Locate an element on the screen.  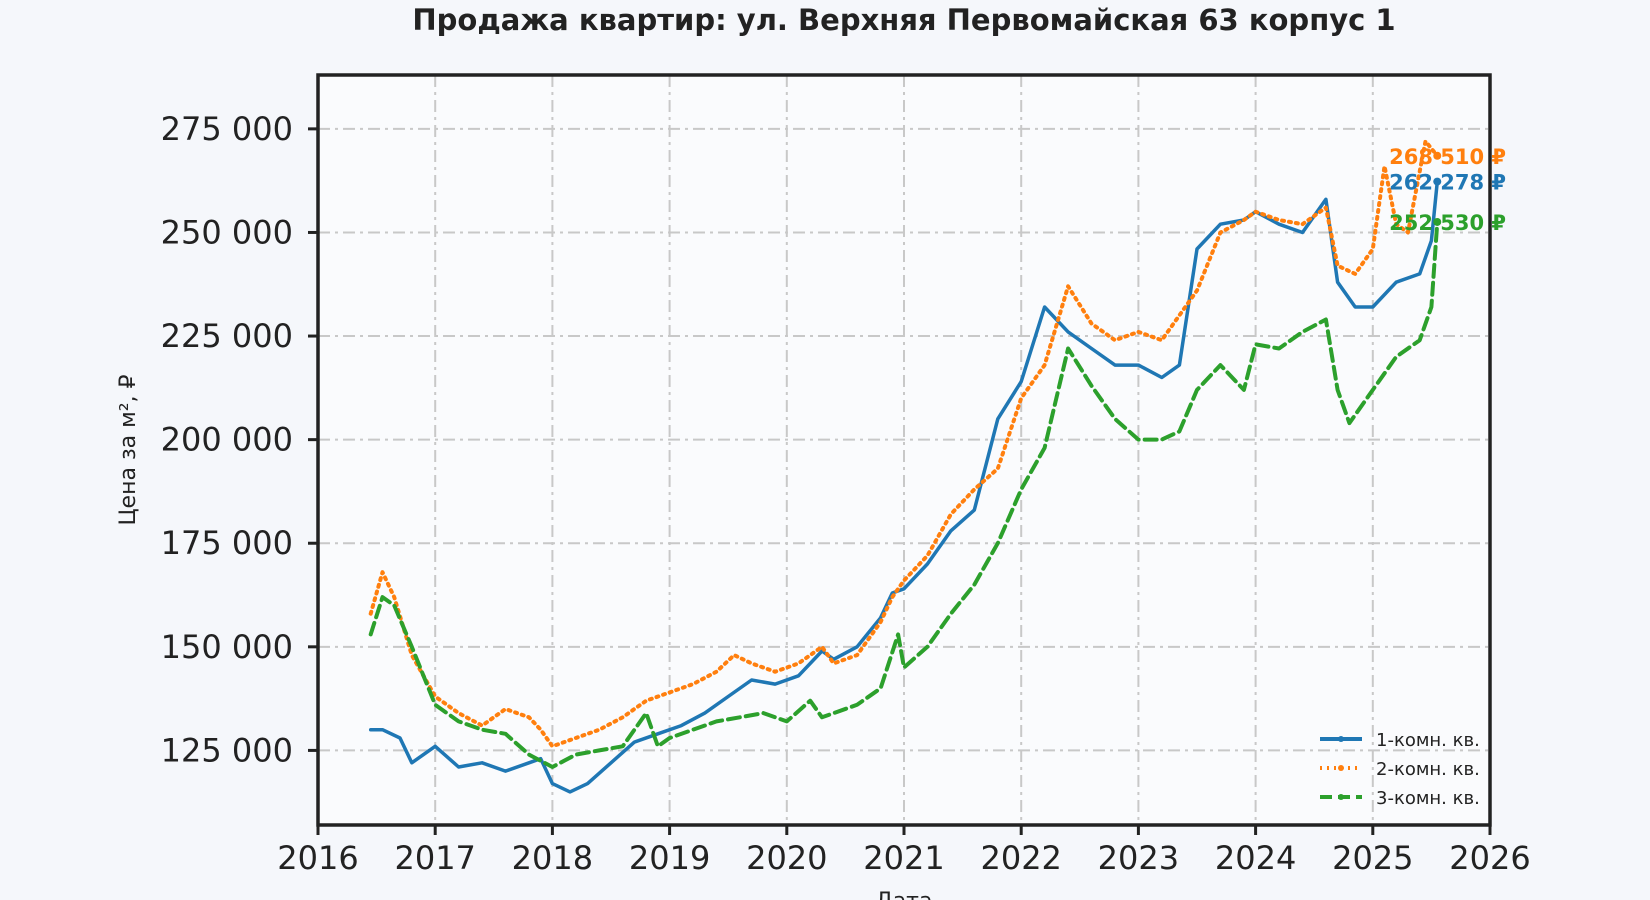
end-labels: 262 278 ₽268 510 ₽ 252 530 ₽ is located at coordinates (1447, 190).